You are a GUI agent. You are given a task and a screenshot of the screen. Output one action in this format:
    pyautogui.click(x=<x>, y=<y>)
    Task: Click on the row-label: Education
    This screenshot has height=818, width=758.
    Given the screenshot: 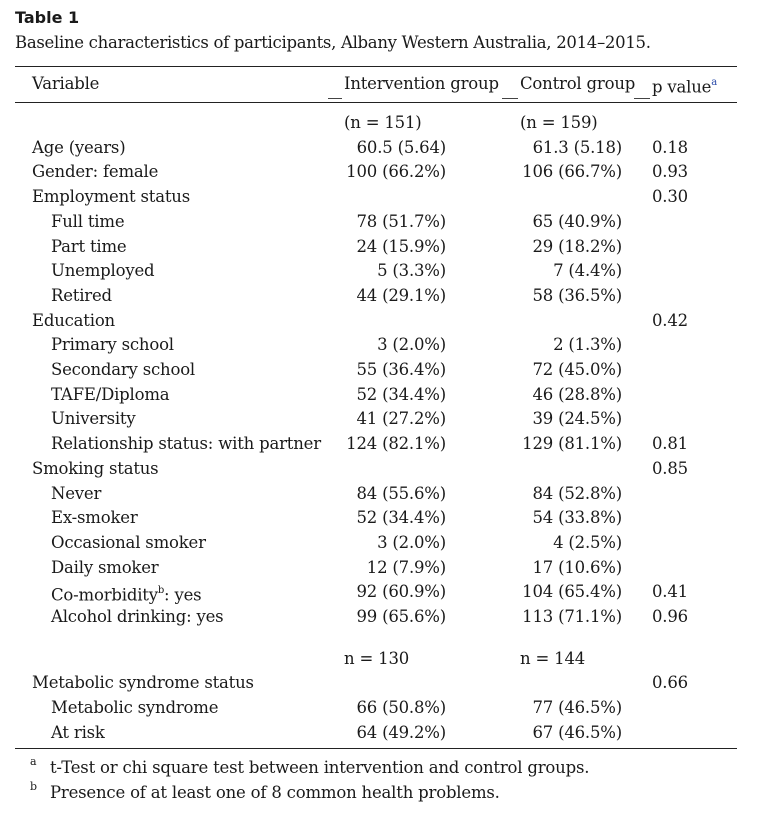 What is the action you would take?
    pyautogui.click(x=73, y=321)
    